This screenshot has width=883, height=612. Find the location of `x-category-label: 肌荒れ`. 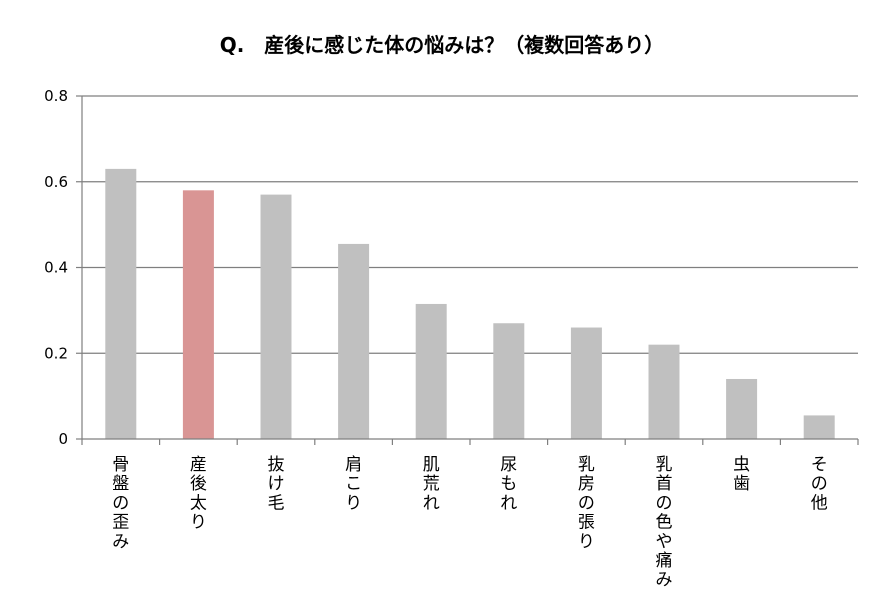

x-category-label: 肌荒れ is located at coordinates (431, 484).